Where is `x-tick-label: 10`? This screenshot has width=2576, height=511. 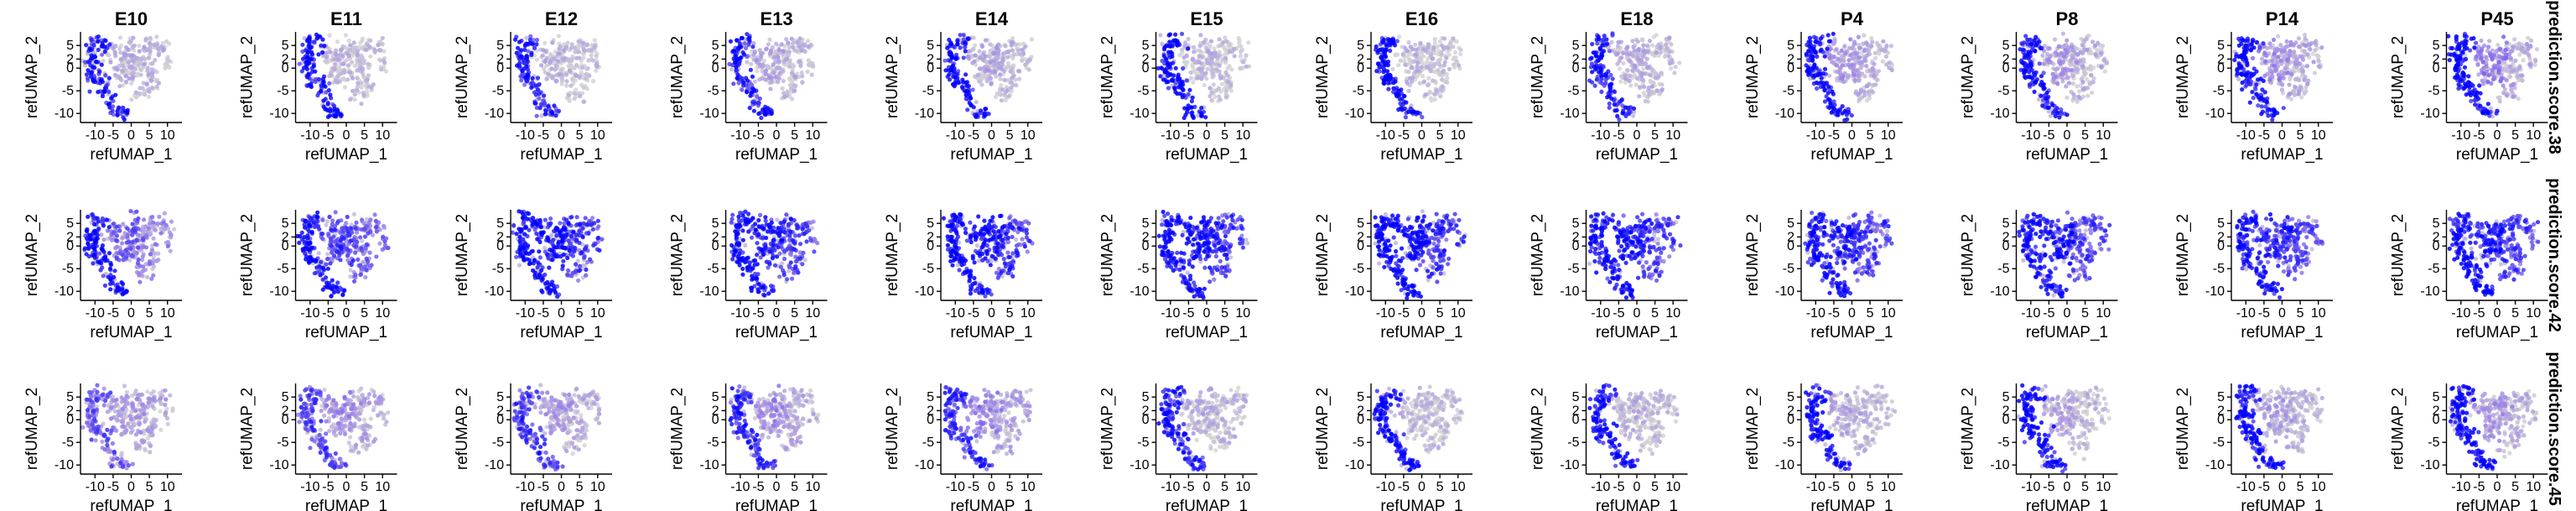
x-tick-label: 10 is located at coordinates (1028, 135).